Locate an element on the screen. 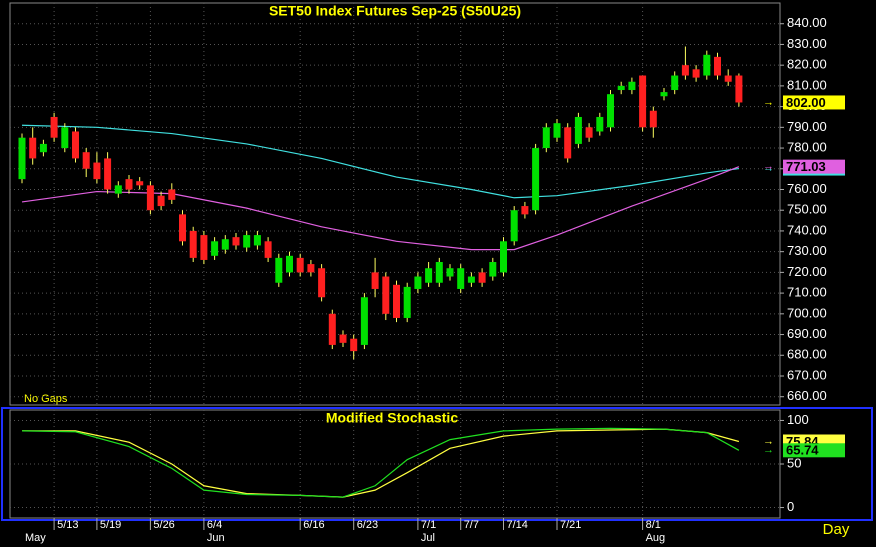  y-tick-label: 740.00 is located at coordinates (807, 229).